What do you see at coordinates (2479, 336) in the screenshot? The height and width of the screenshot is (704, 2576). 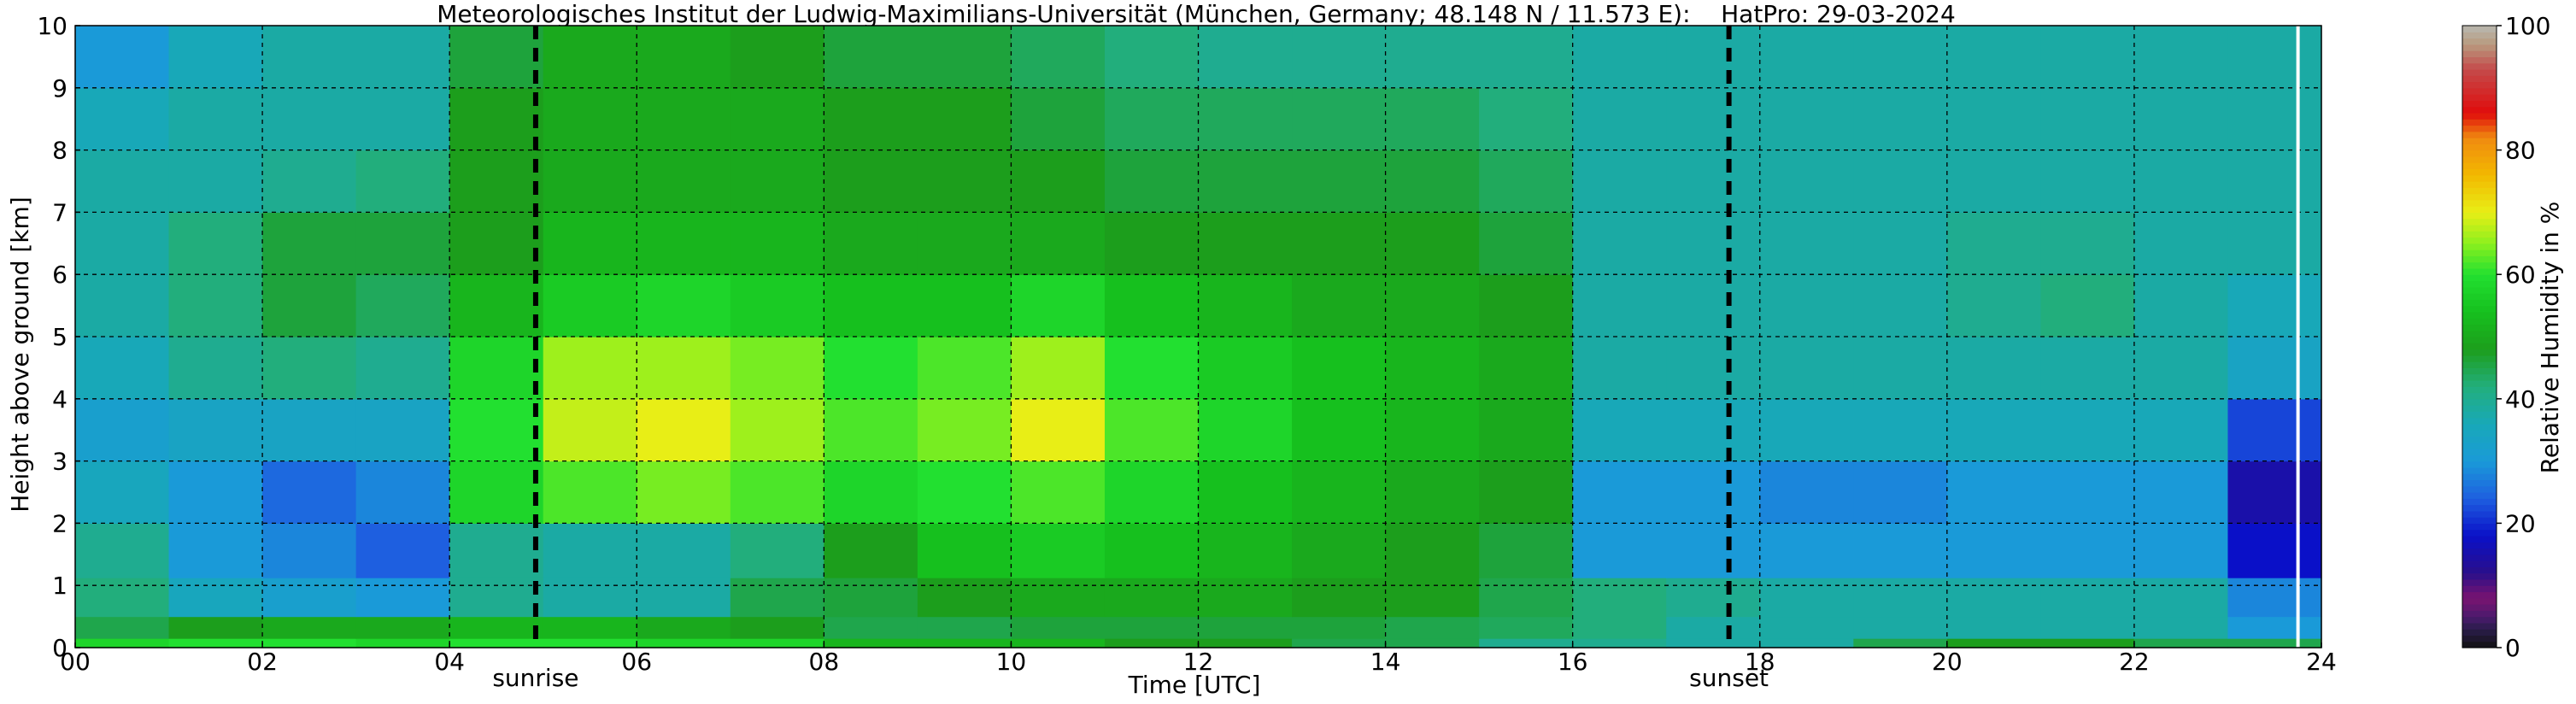 I see `colorbar-frame` at bounding box center [2479, 336].